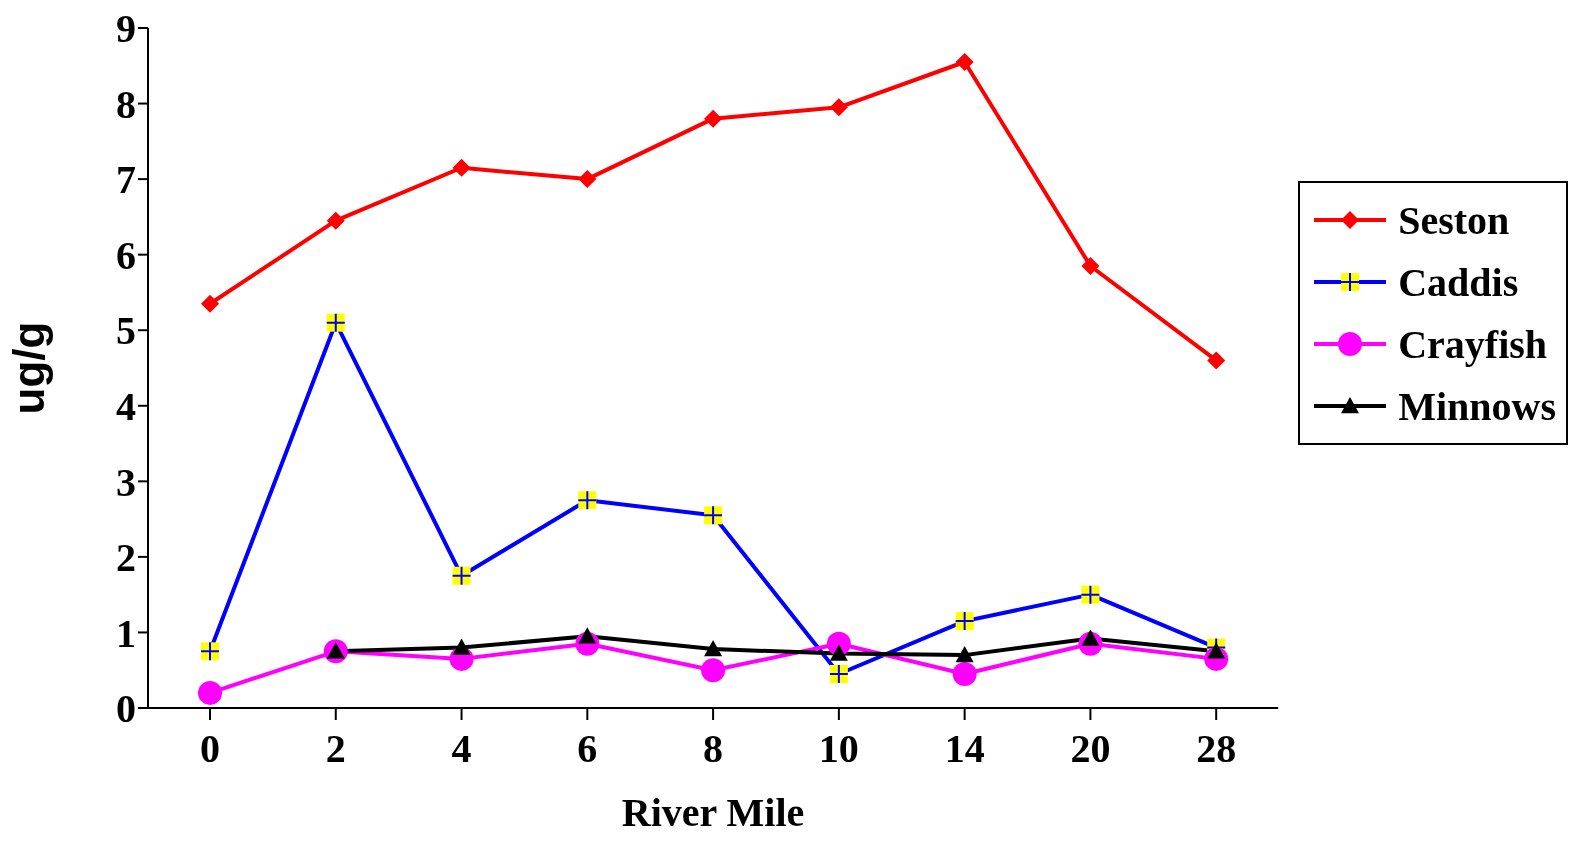 The image size is (1579, 866). I want to click on x-axis-title: River Mile, so click(713, 813).